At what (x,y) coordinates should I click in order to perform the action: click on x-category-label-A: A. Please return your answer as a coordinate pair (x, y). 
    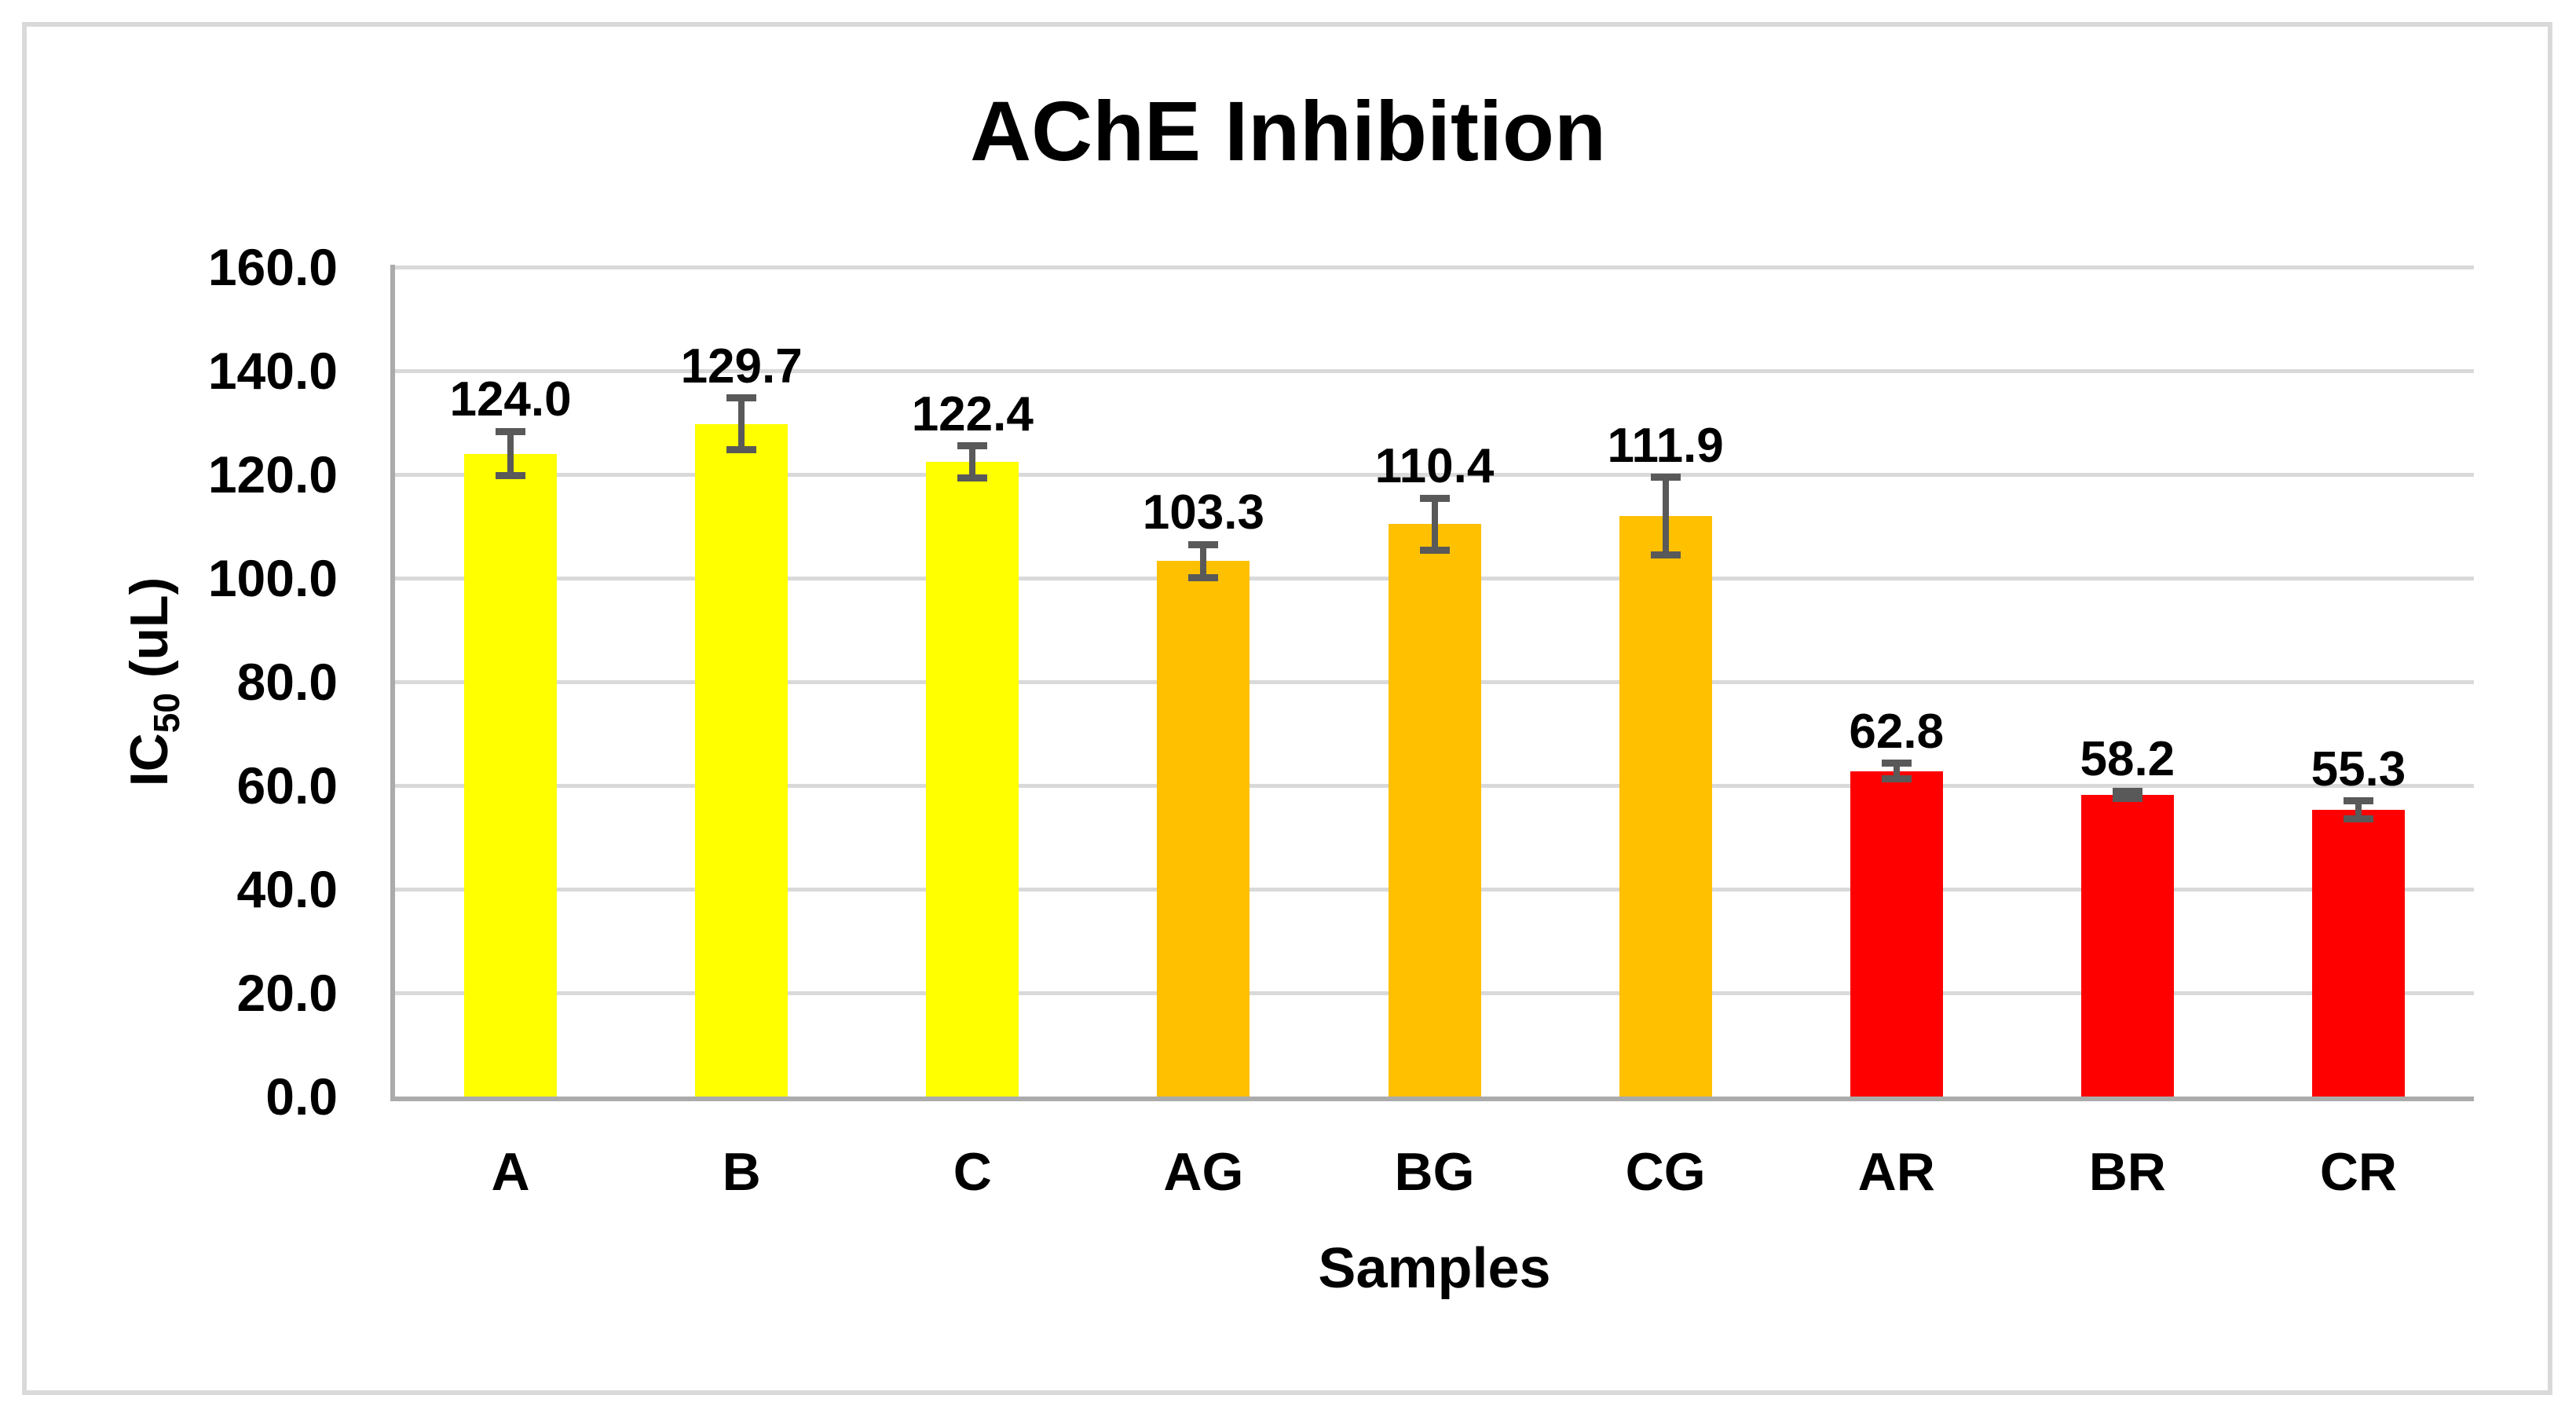
    Looking at the image, I should click on (511, 1172).